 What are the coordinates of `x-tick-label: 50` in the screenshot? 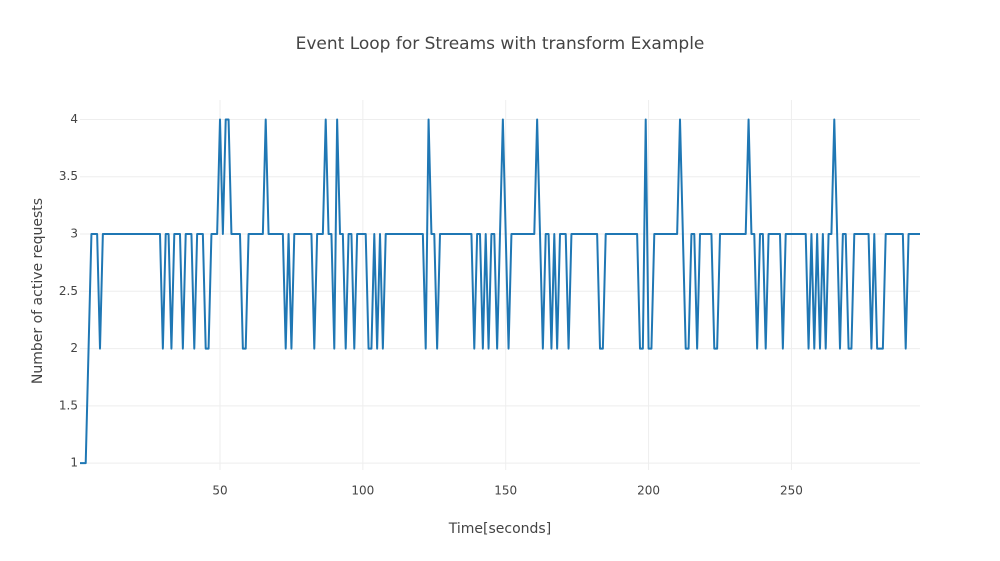 It's located at (219, 491).